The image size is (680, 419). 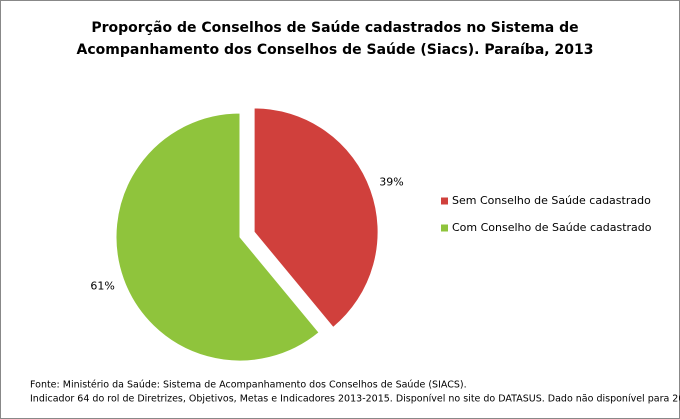 What do you see at coordinates (102, 285) in the screenshot?
I see `data-label: 61%` at bounding box center [102, 285].